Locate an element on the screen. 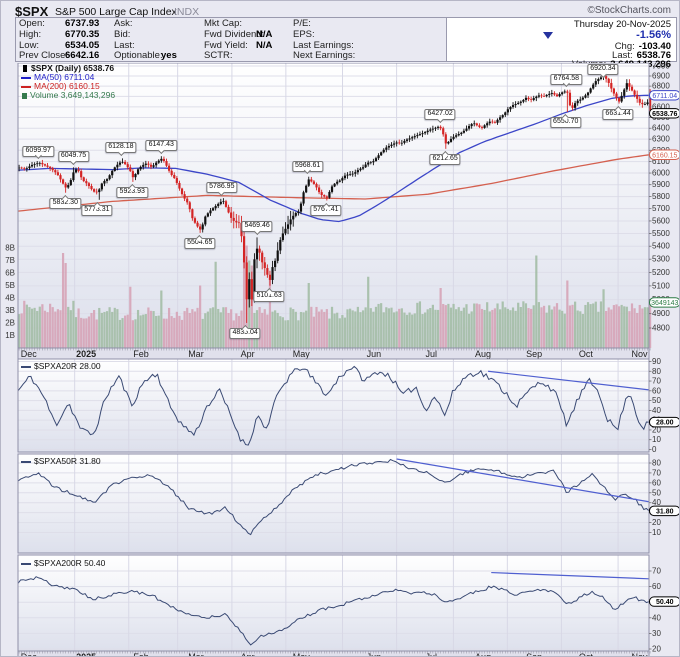 The width and height of the screenshot is (680, 657). field-high: High: 6770.35 is located at coordinates (59, 34).